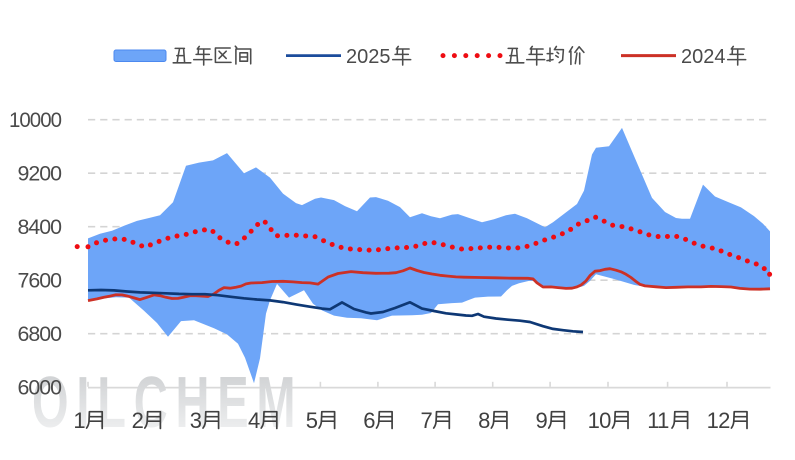 The width and height of the screenshot is (795, 460). Describe the element at coordinates (312, 420) in the screenshot. I see `svg-text: 5` at that location.